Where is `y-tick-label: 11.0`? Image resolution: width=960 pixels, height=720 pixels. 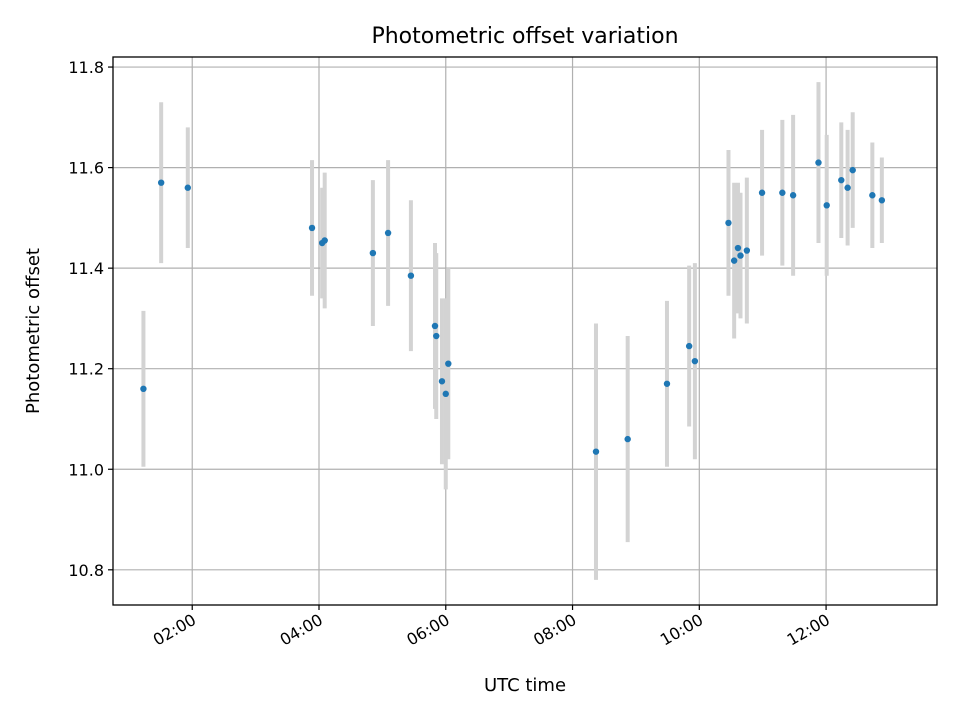 y-tick-label: 11.0 is located at coordinates (86, 469).